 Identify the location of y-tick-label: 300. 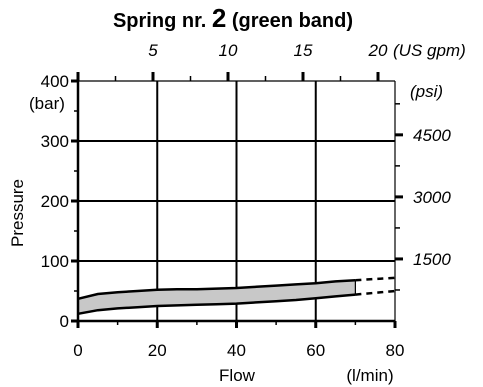
(55, 141).